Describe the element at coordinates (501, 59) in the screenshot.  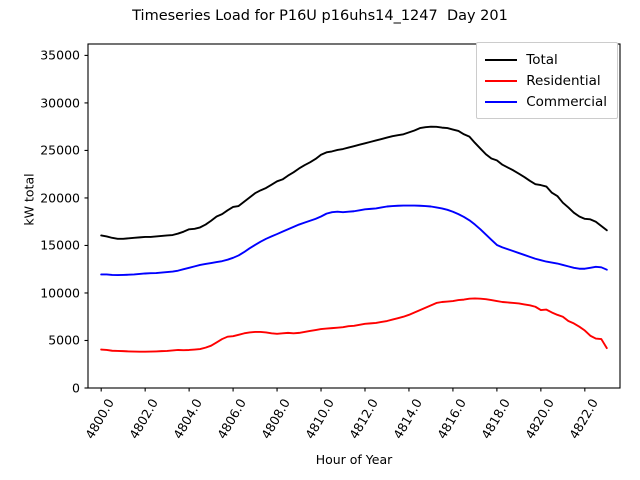
I see `legend-swatch-total` at that location.